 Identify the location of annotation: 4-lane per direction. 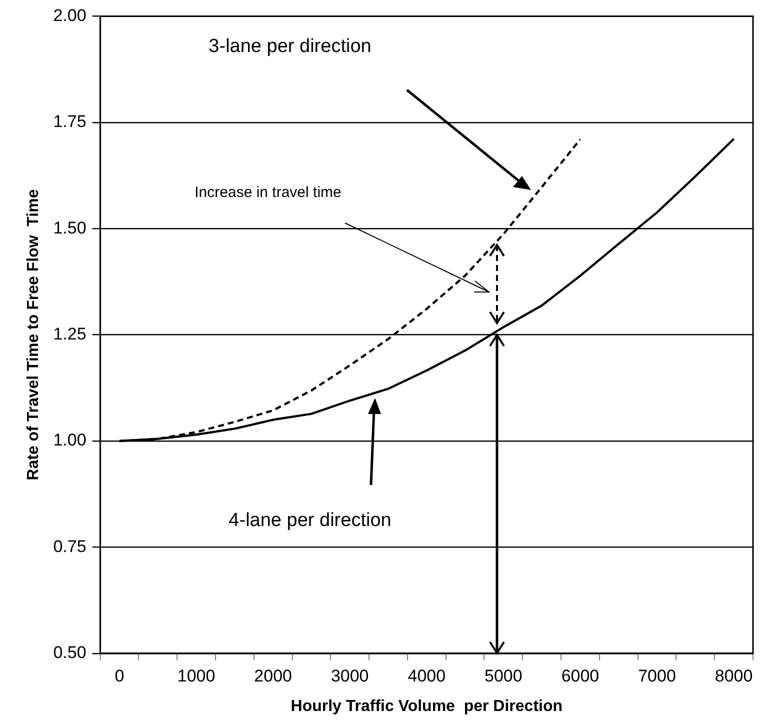
(310, 521).